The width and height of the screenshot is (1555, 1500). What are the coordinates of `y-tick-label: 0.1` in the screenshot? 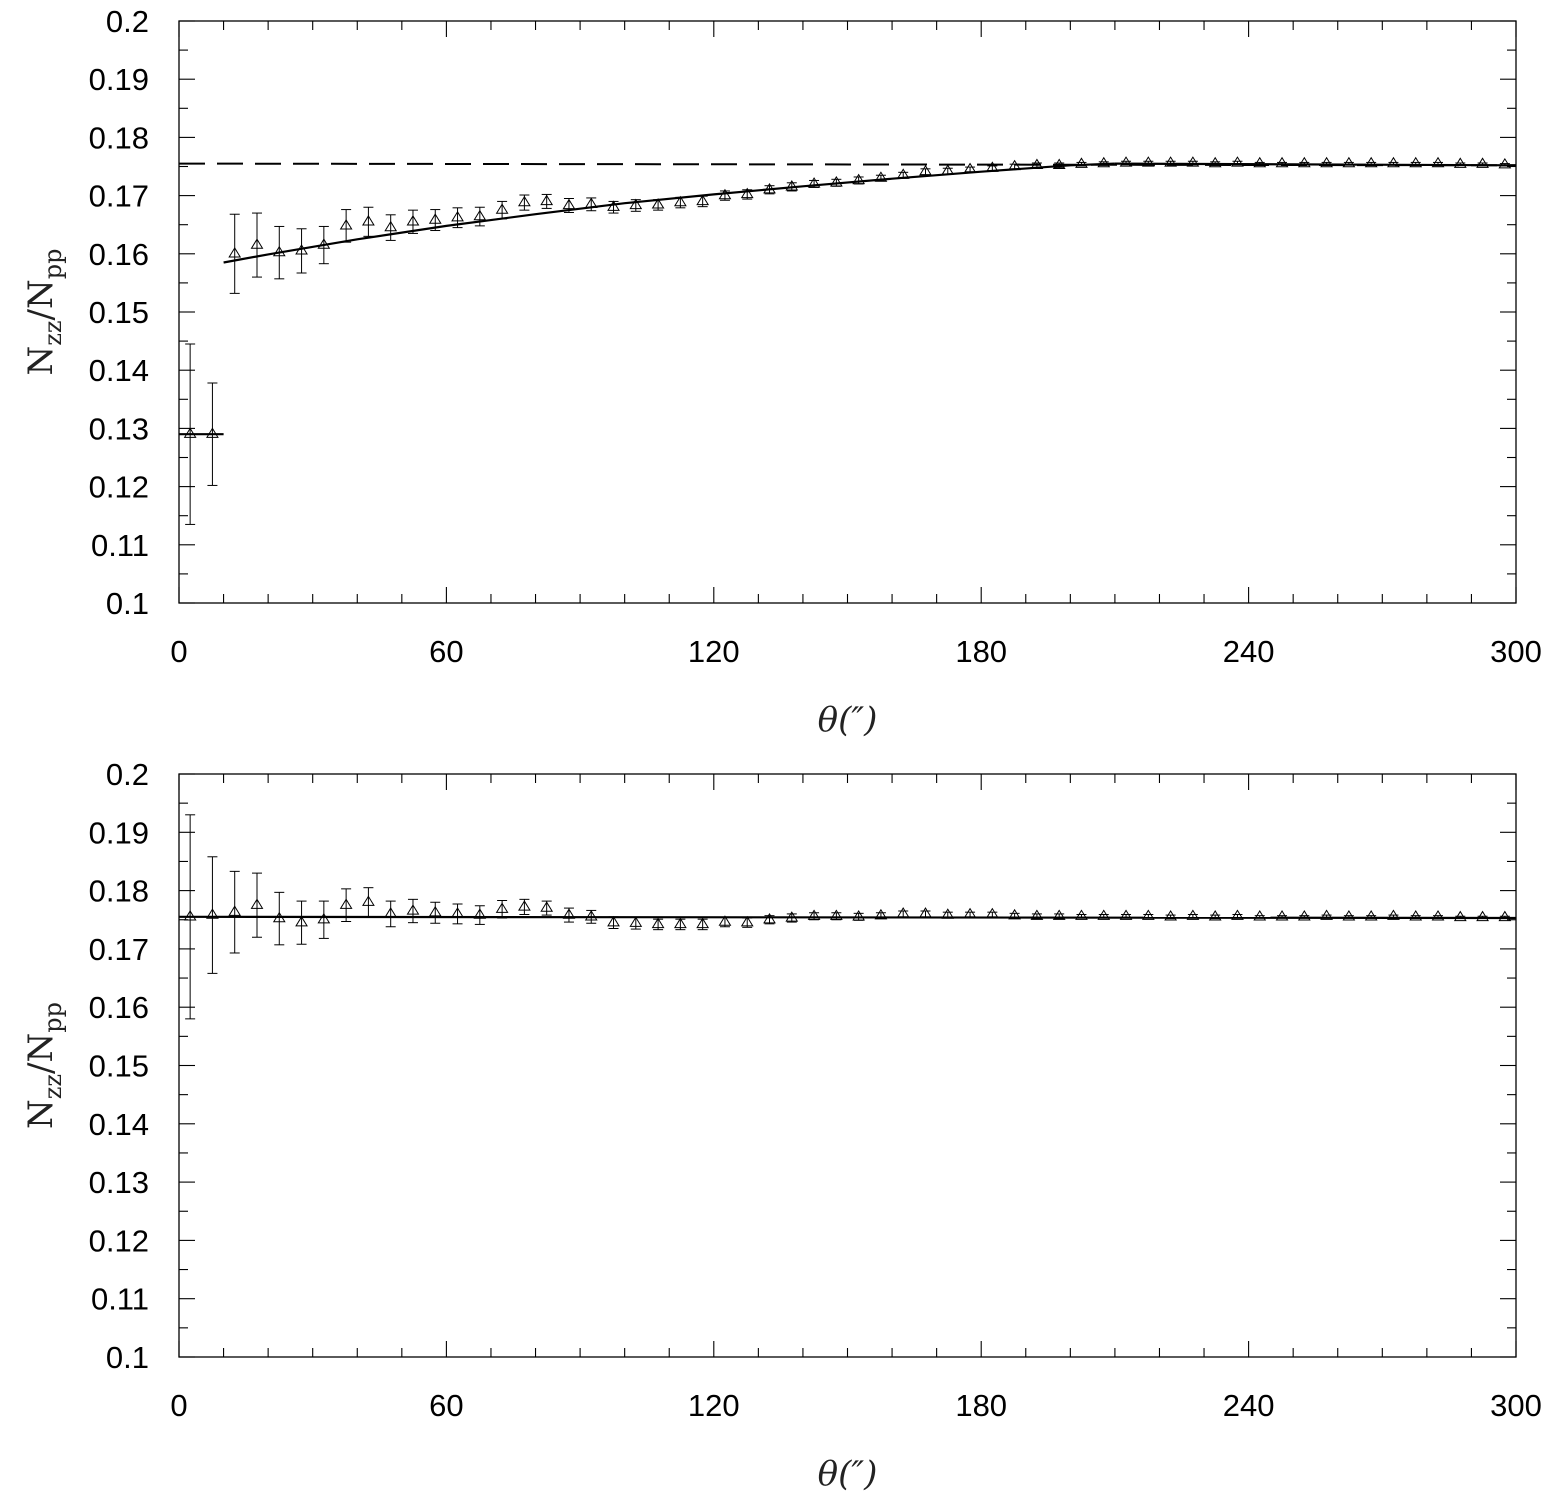 It's located at (127, 1357).